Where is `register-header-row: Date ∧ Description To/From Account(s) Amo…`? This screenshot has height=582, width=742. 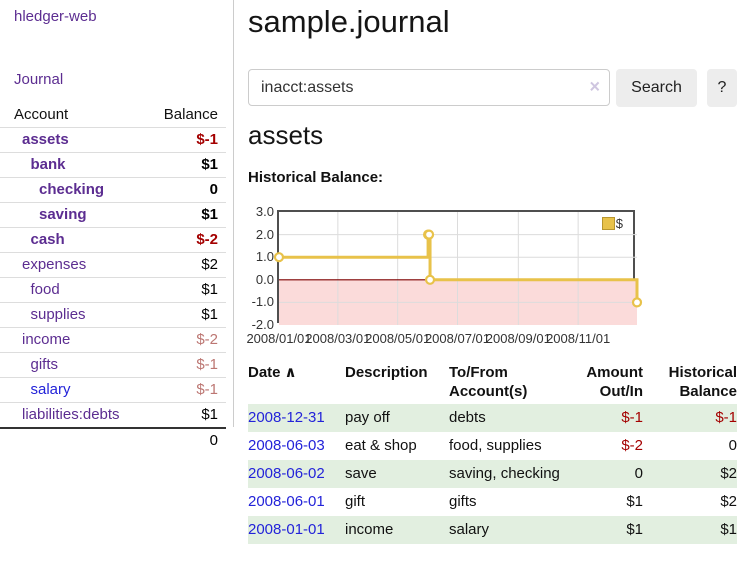 register-header-row: Date ∧ Description To/From Account(s) Amo… is located at coordinates (492, 382).